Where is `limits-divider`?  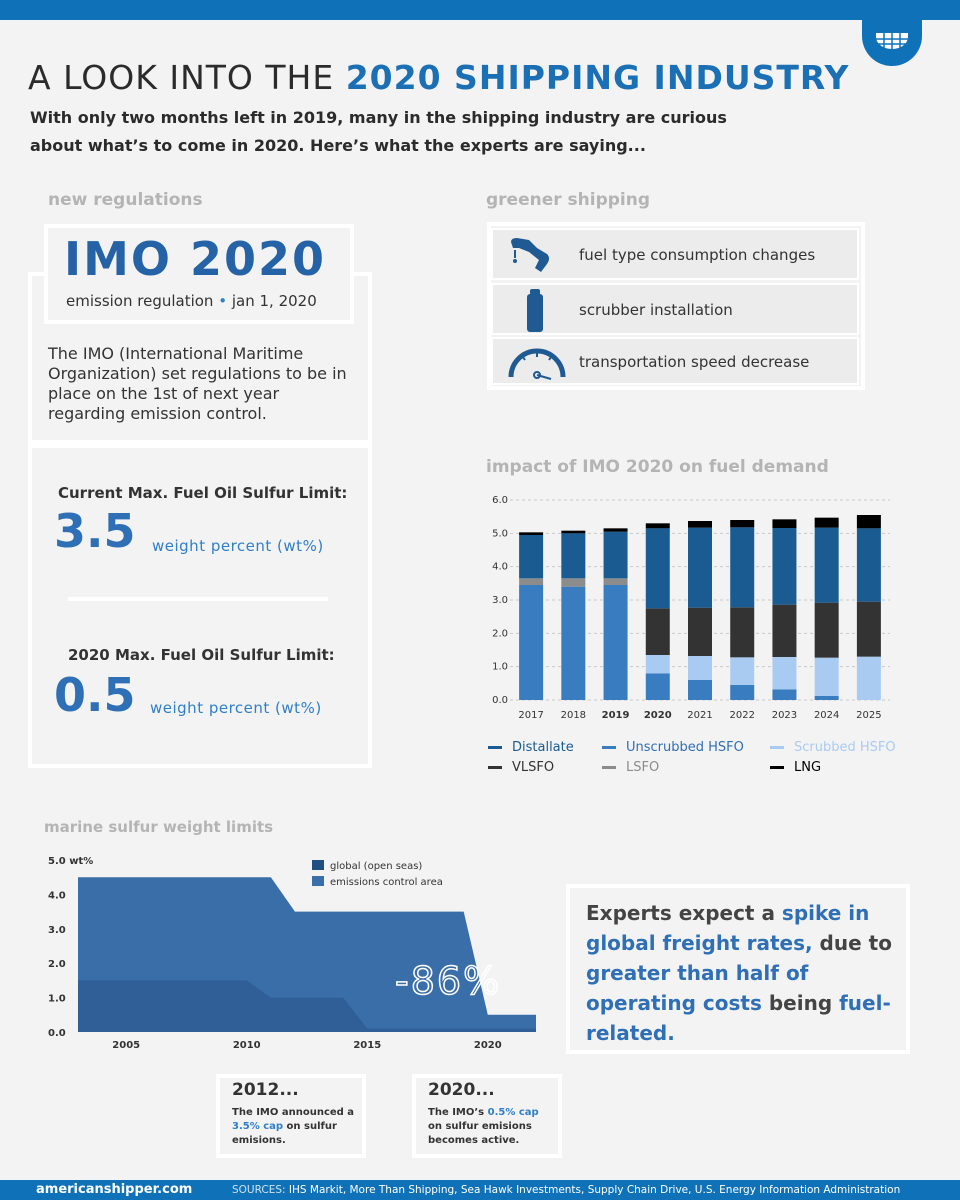
limits-divider is located at coordinates (198, 599).